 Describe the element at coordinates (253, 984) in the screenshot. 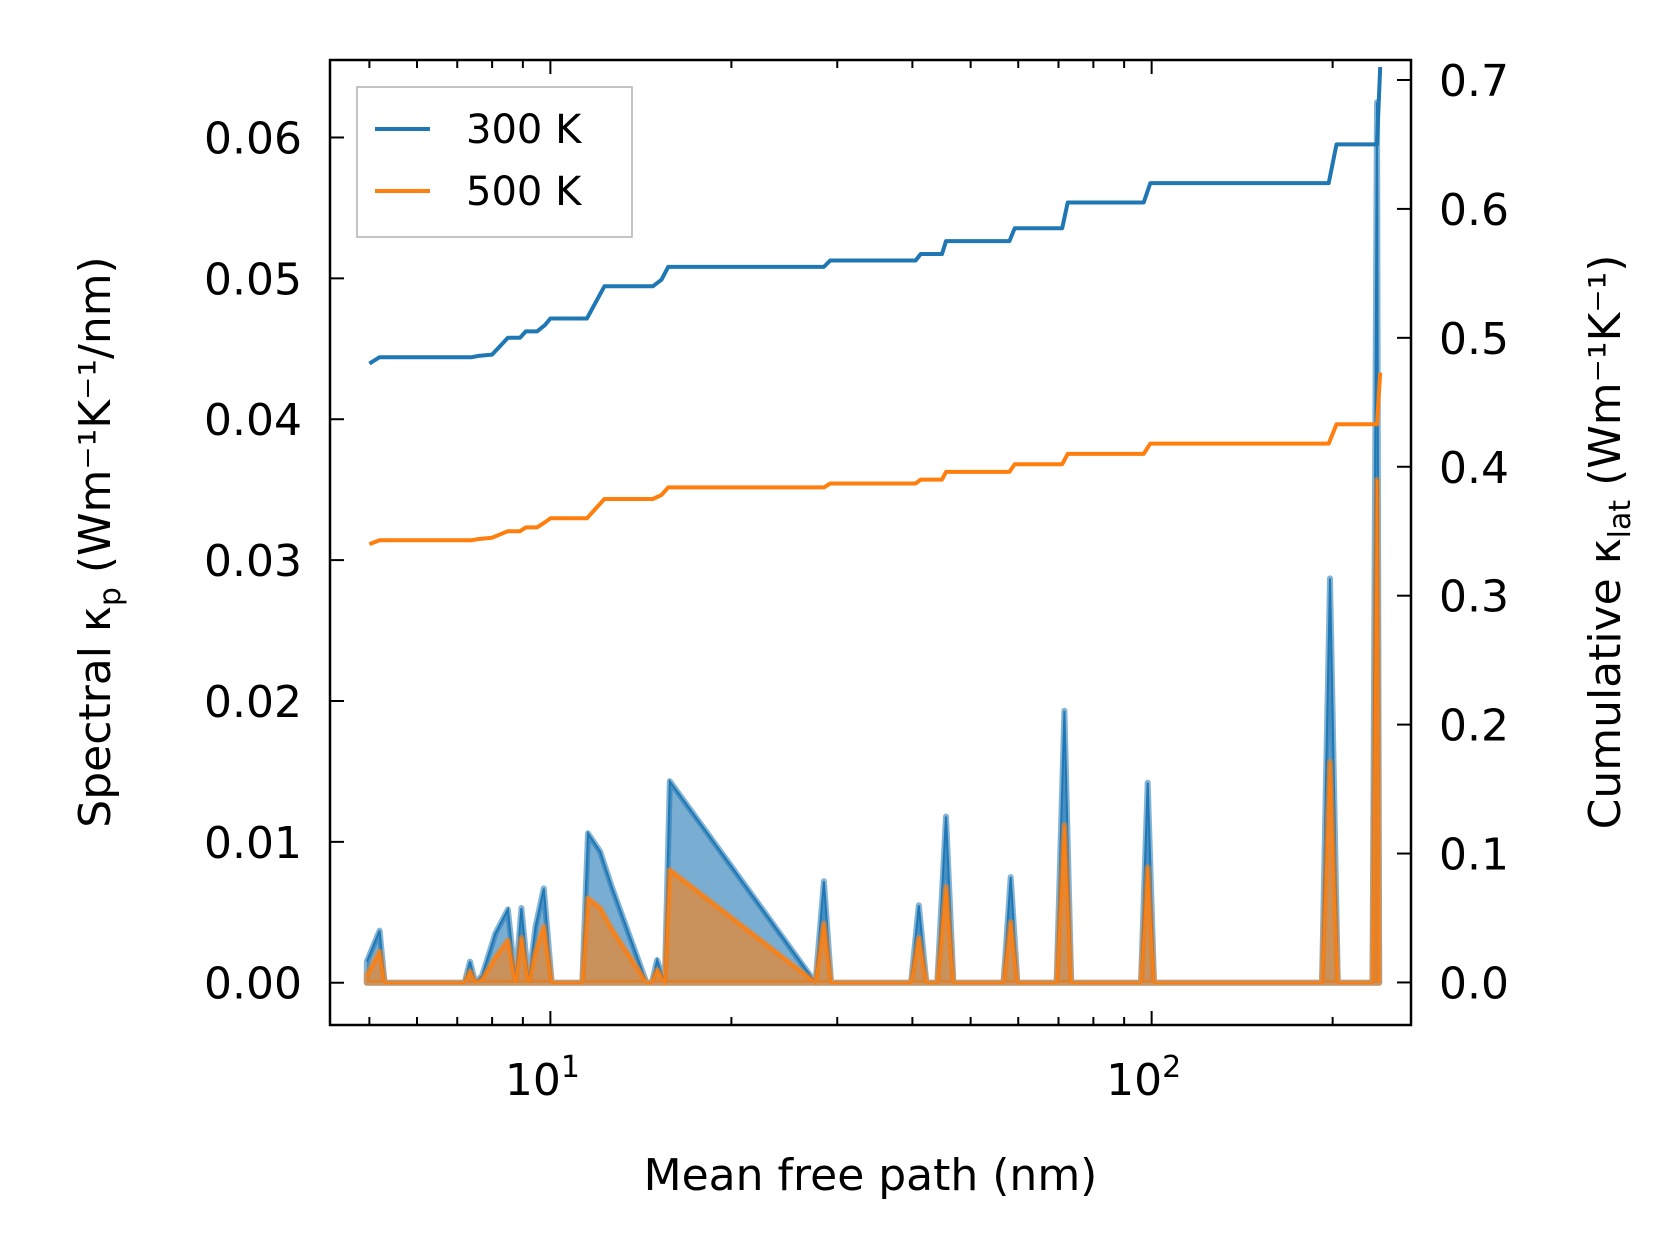

I see `y-left-tick-label: 0.00` at that location.